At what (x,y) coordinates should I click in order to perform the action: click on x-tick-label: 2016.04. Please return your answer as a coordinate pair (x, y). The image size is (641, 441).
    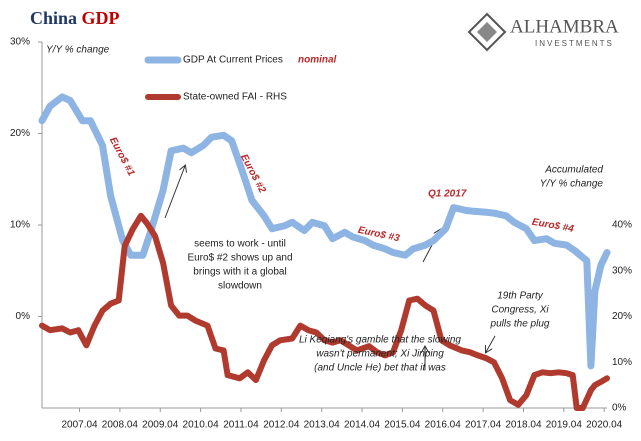
    Looking at the image, I should click on (443, 425).